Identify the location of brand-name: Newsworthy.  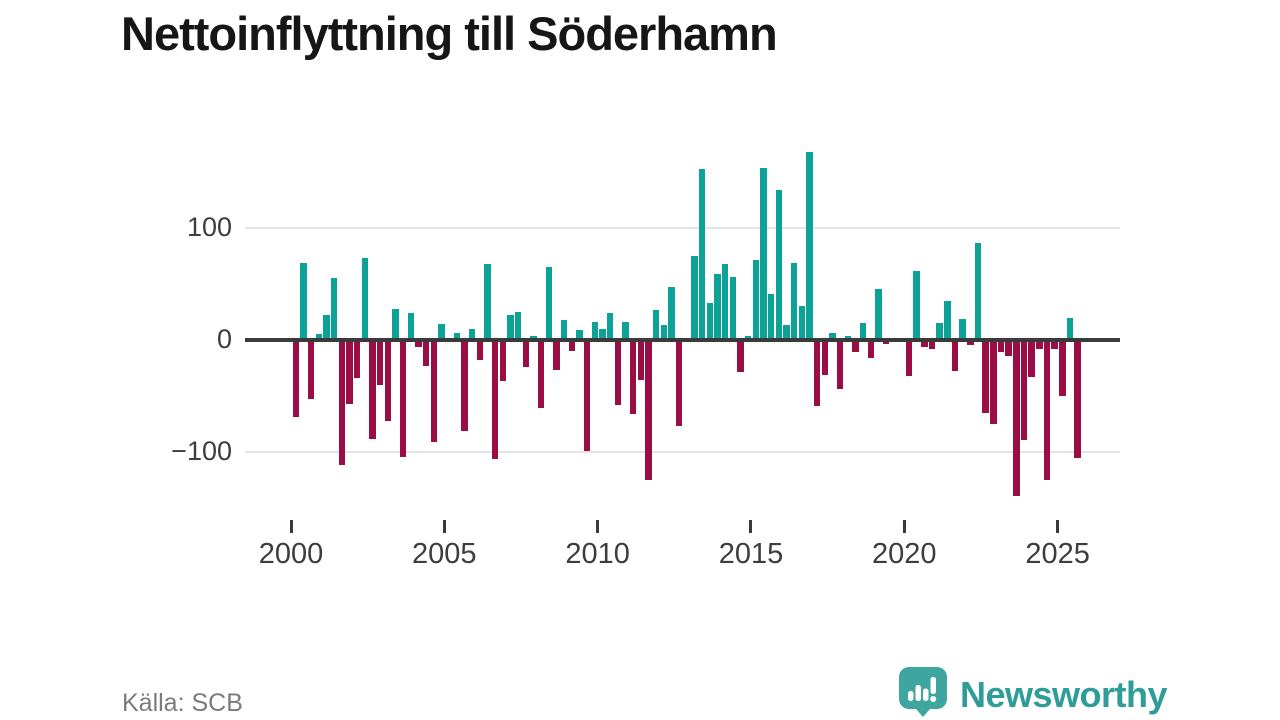
(1064, 694).